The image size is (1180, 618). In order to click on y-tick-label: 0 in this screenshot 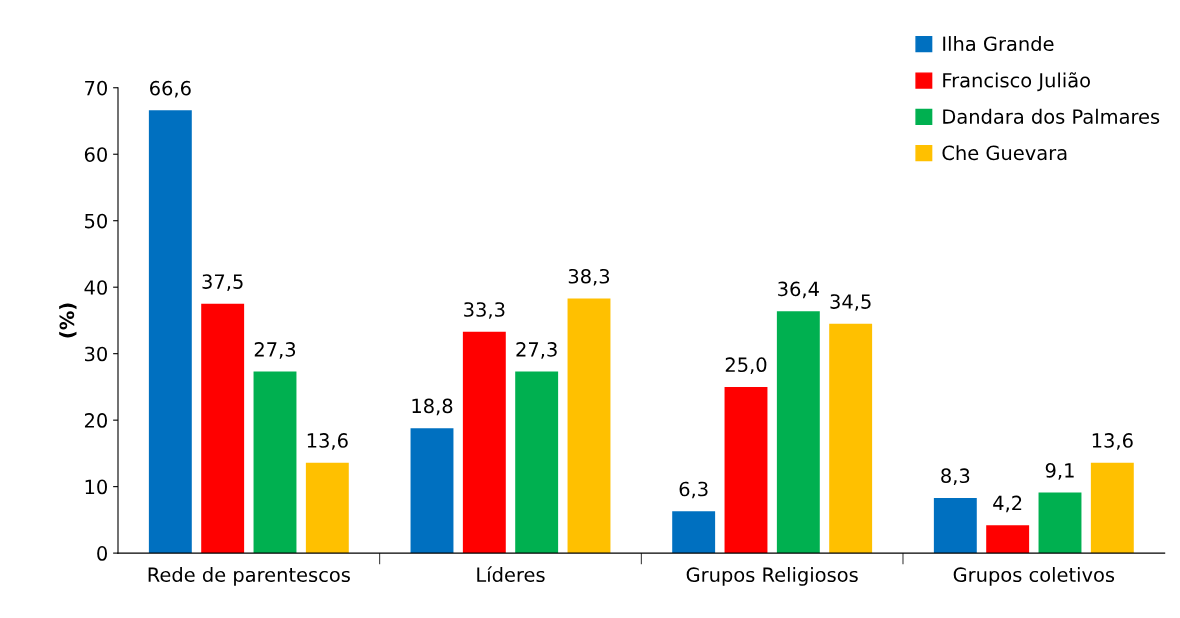, I will do `click(102, 553)`.